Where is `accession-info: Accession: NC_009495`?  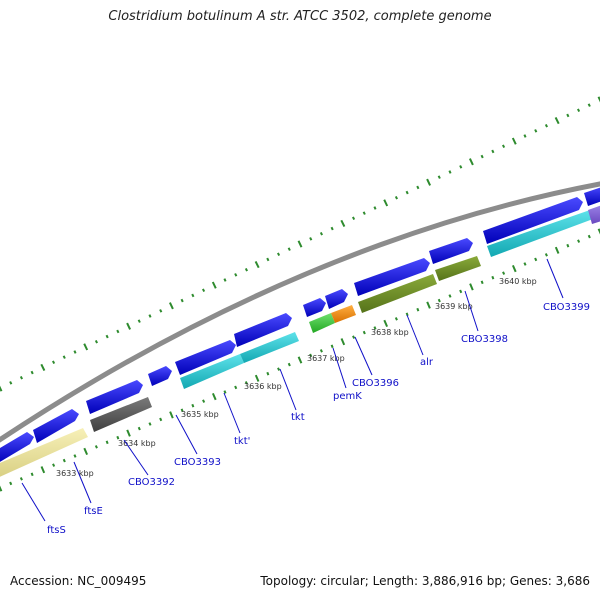 accession-info: Accession: NC_009495 is located at coordinates (78, 581).